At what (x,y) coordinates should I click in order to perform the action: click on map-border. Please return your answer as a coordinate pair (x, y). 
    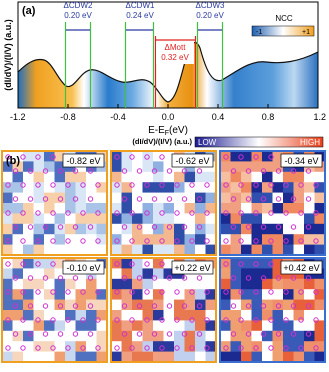
    Looking at the image, I should click on (54, 203).